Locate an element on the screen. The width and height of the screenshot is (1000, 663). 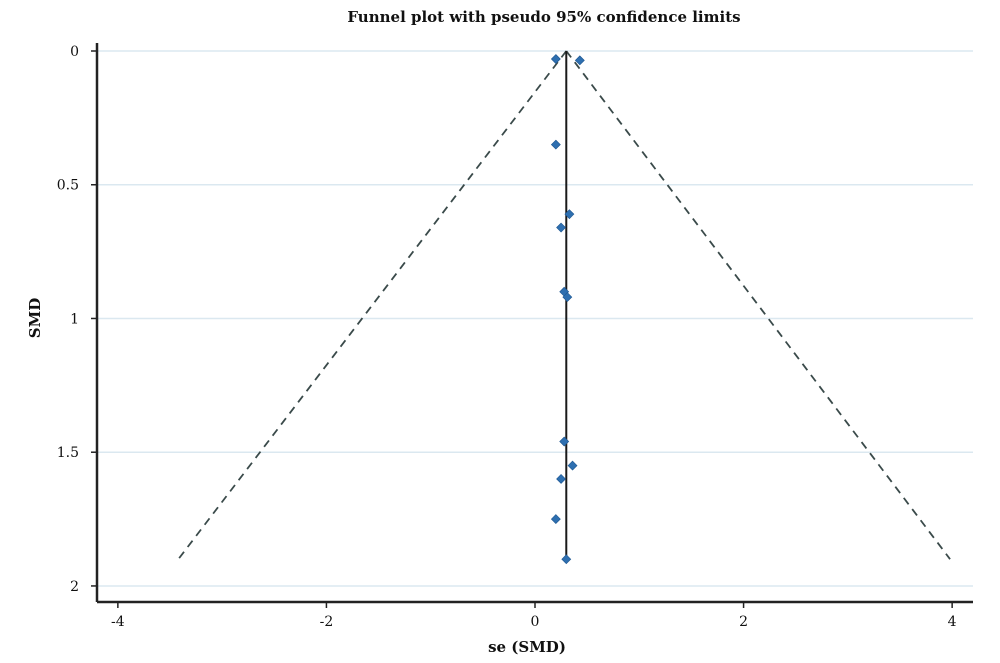
x-tick-label: 0 is located at coordinates (535, 622).